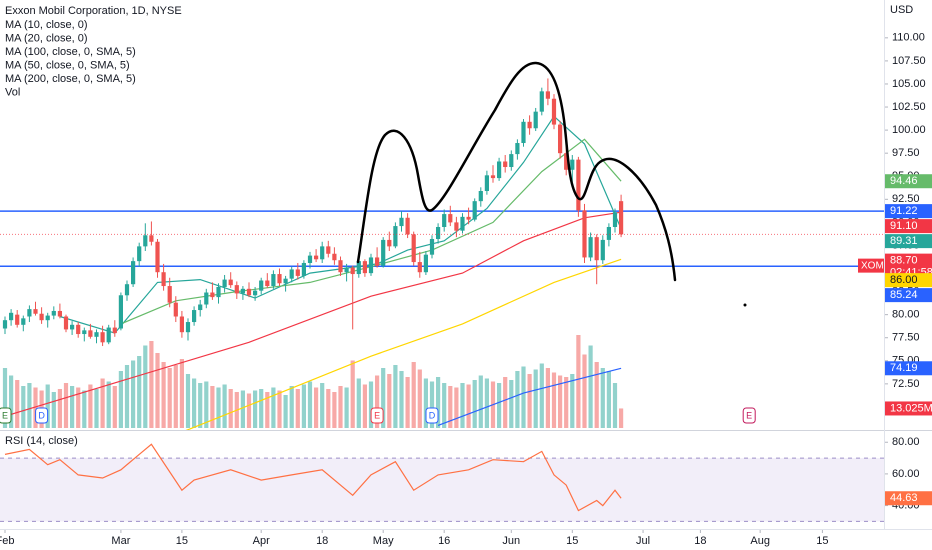 The image size is (932, 550). What do you see at coordinates (93, 11) in the screenshot?
I see `legend-title: Exxon Mobil Corporation, 1D, NYSE` at bounding box center [93, 11].